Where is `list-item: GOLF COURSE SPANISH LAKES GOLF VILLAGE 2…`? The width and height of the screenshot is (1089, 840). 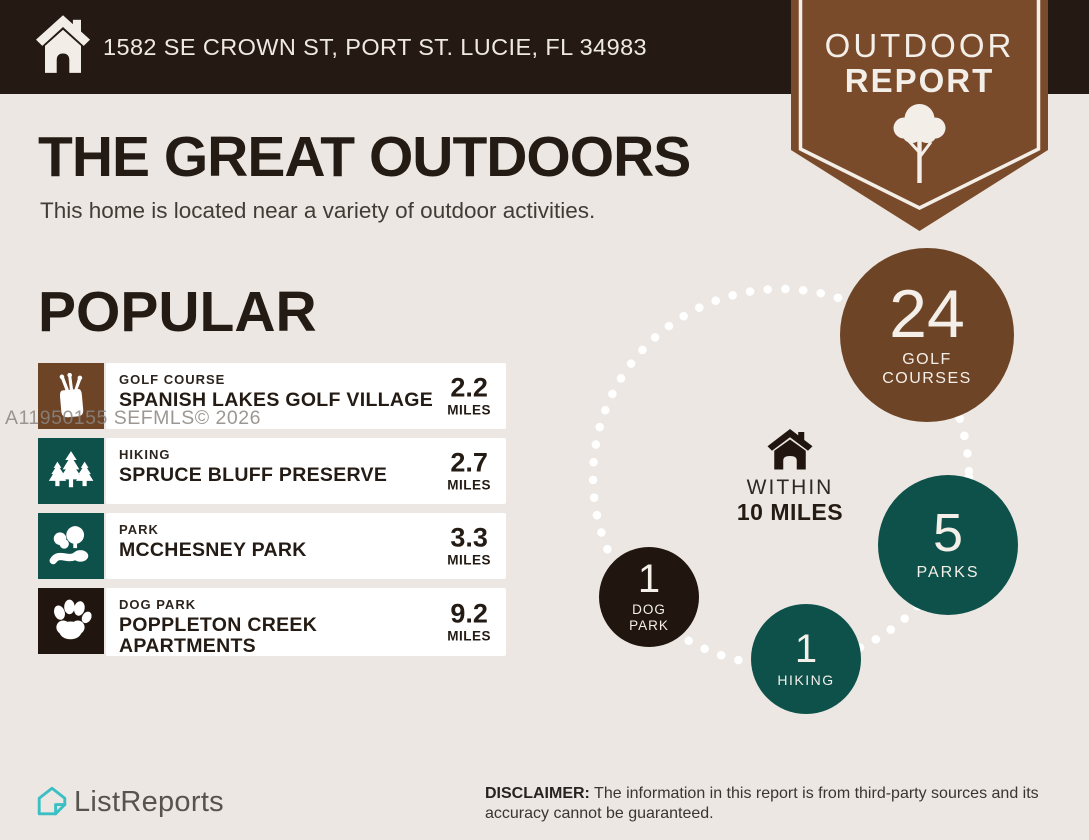
list-item: GOLF COURSE SPANISH LAKES GOLF VILLAGE 2… is located at coordinates (272, 396).